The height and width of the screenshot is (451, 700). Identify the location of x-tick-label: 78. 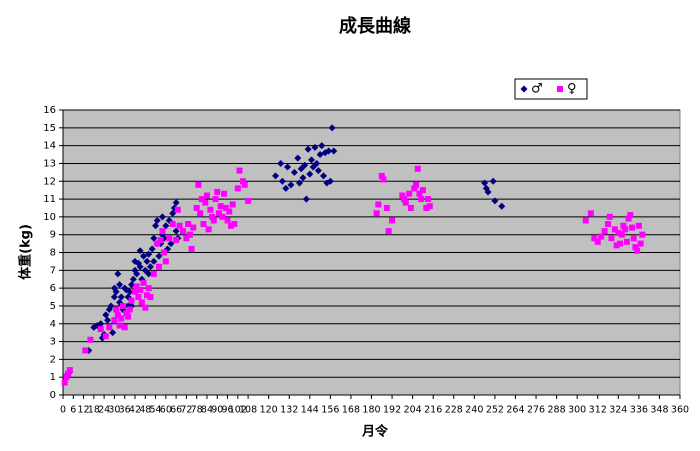
(197, 410).